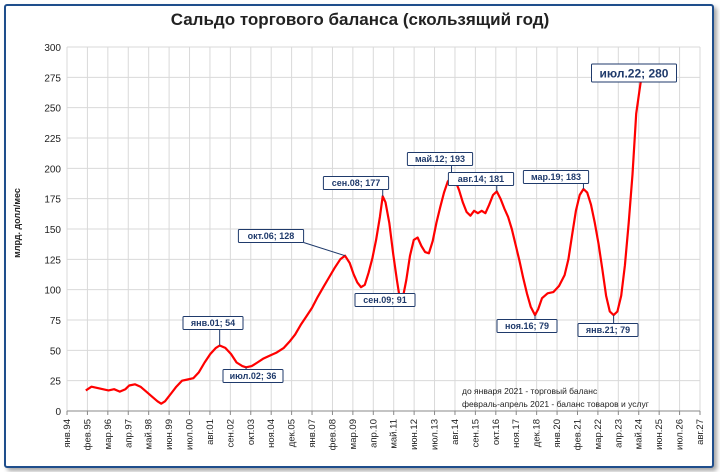 This screenshot has height=472, width=720. I want to click on callout-leader, so click(324, 249).